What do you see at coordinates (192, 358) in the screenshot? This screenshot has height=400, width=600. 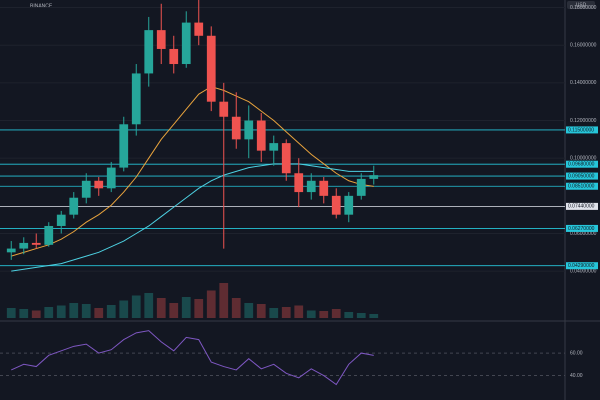 I see `rsi-line` at bounding box center [192, 358].